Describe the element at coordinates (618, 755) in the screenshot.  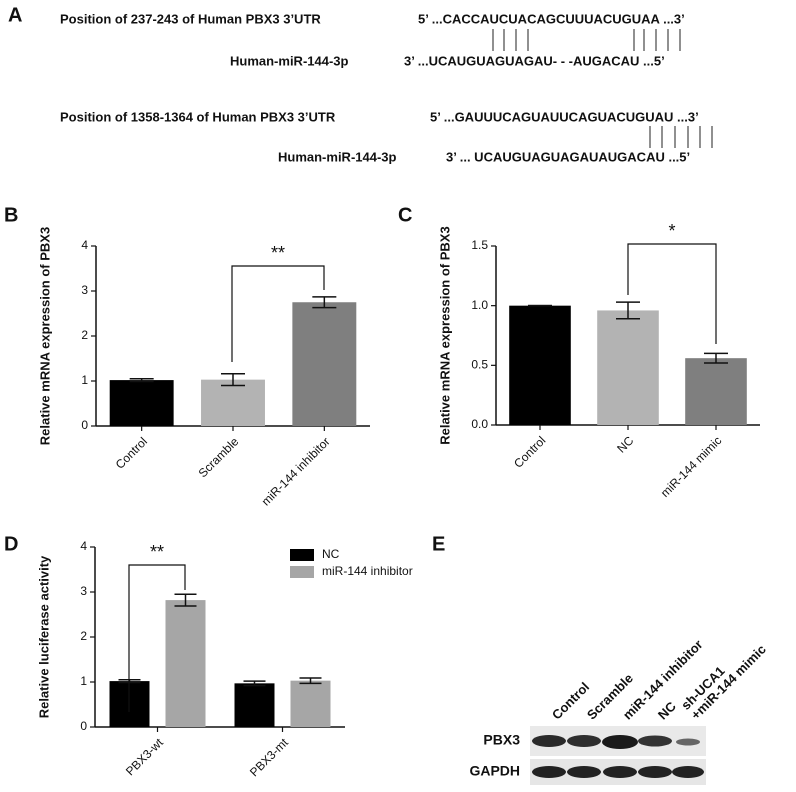
I see `western-blot` at that location.